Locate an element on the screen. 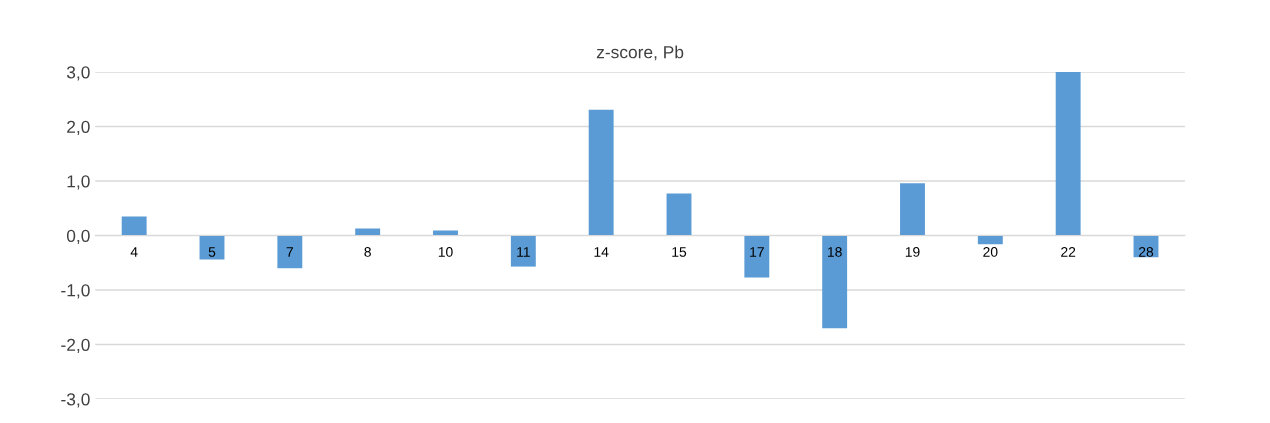 The height and width of the screenshot is (423, 1270). x-tick-label: 22 is located at coordinates (1068, 252).